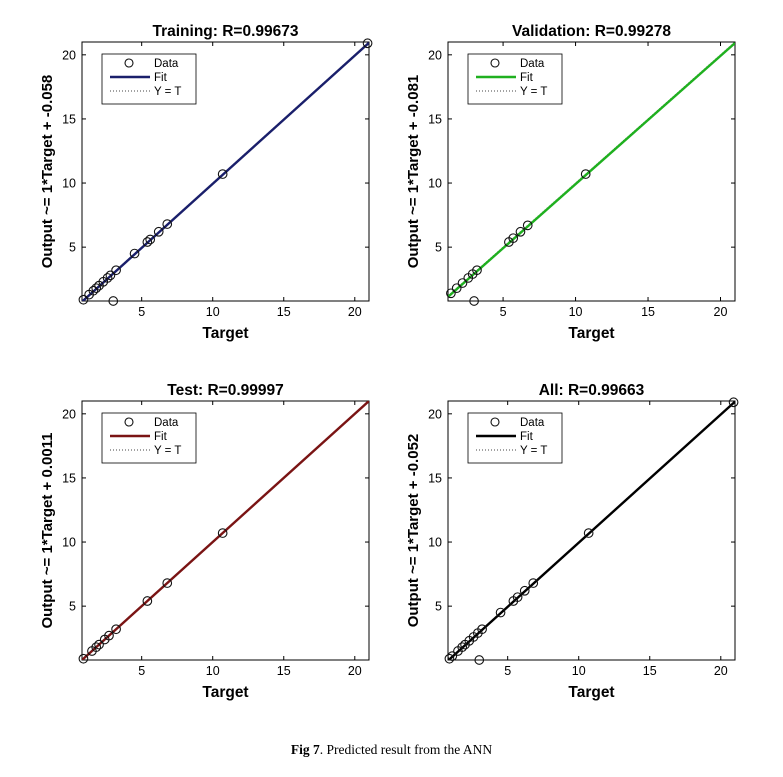  Describe the element at coordinates (592, 390) in the screenshot. I see `chart-title: All: R=0.99663` at that location.